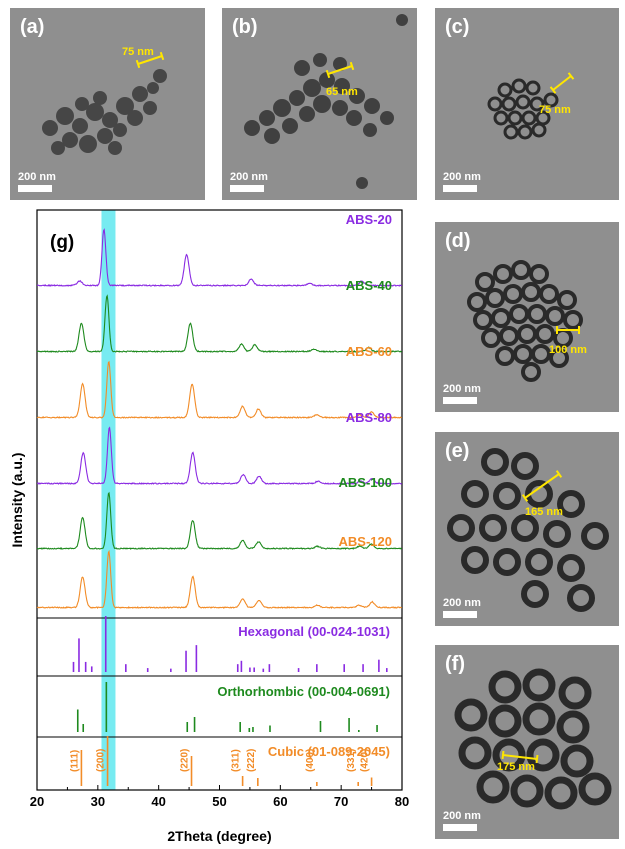  I want to click on series-label: ABS-80, so click(369, 417).